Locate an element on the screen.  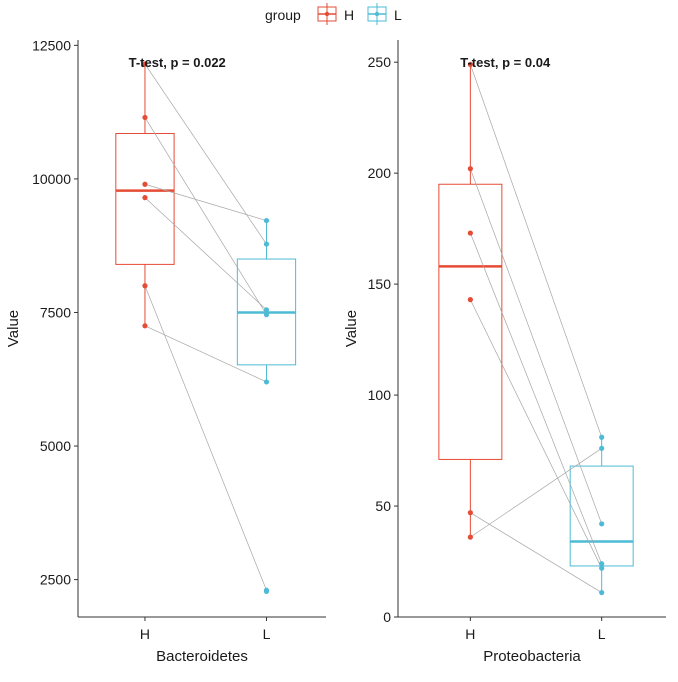
y-tick-label: 2500 is located at coordinates (55, 580).